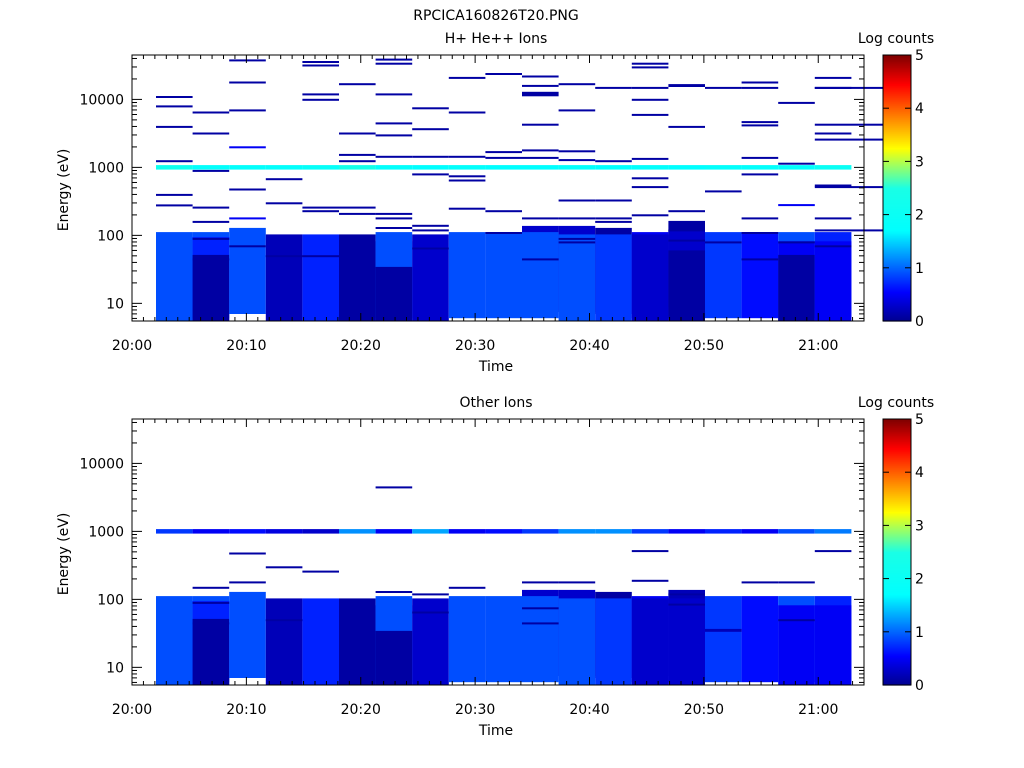 This screenshot has height=768, width=1024. What do you see at coordinates (495, 731) in the screenshot?
I see `x-axis-label: Time` at bounding box center [495, 731].